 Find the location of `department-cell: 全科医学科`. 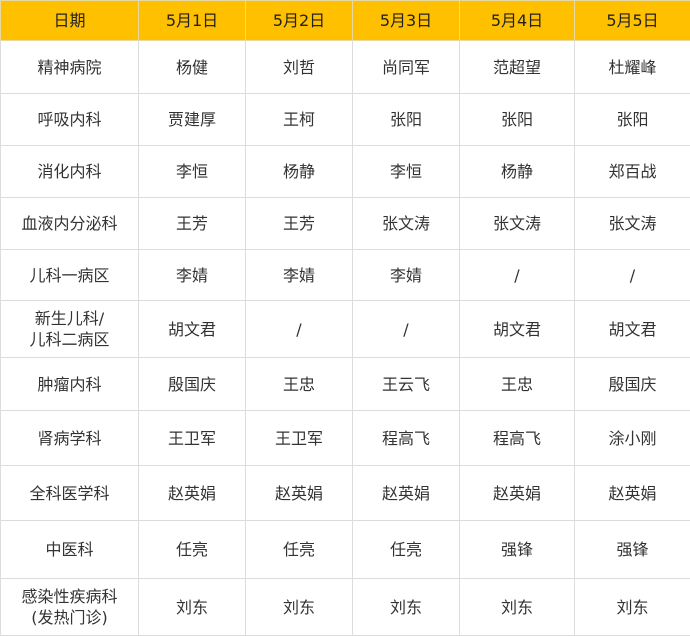

department-cell: 全科医学科 is located at coordinates (70, 493).